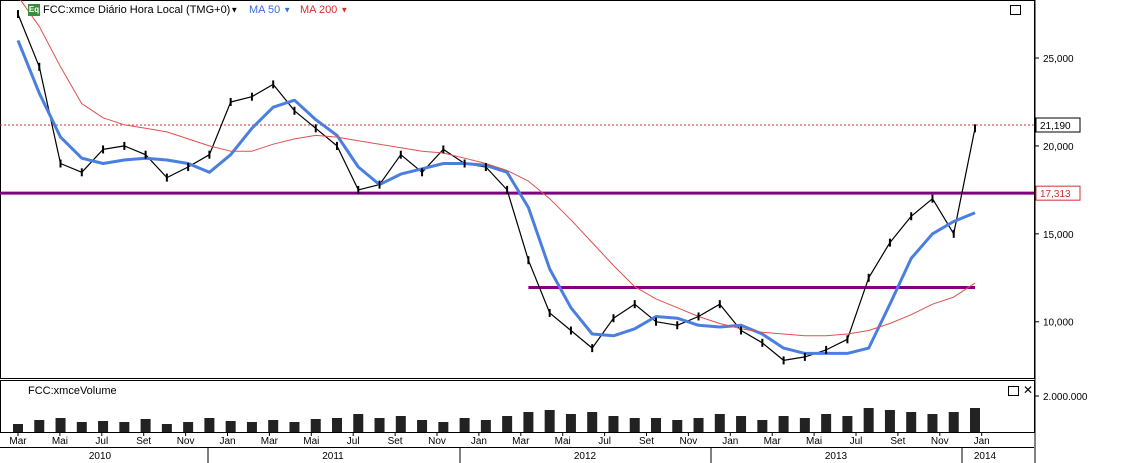 This screenshot has height=463, width=1121. What do you see at coordinates (100, 456) in the screenshot?
I see `year-label: 2010` at bounding box center [100, 456].